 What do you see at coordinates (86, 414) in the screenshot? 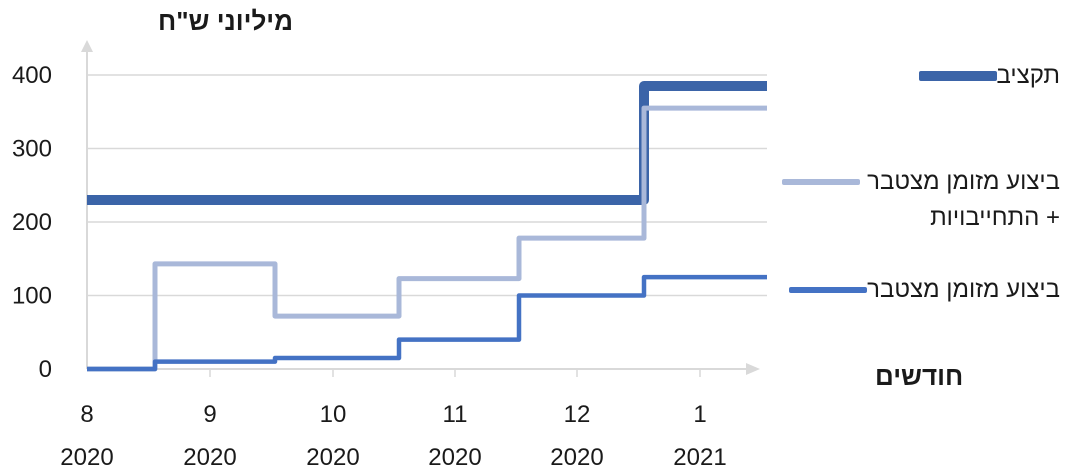
I see `x-tick-label-month-8: 8` at bounding box center [86, 414].